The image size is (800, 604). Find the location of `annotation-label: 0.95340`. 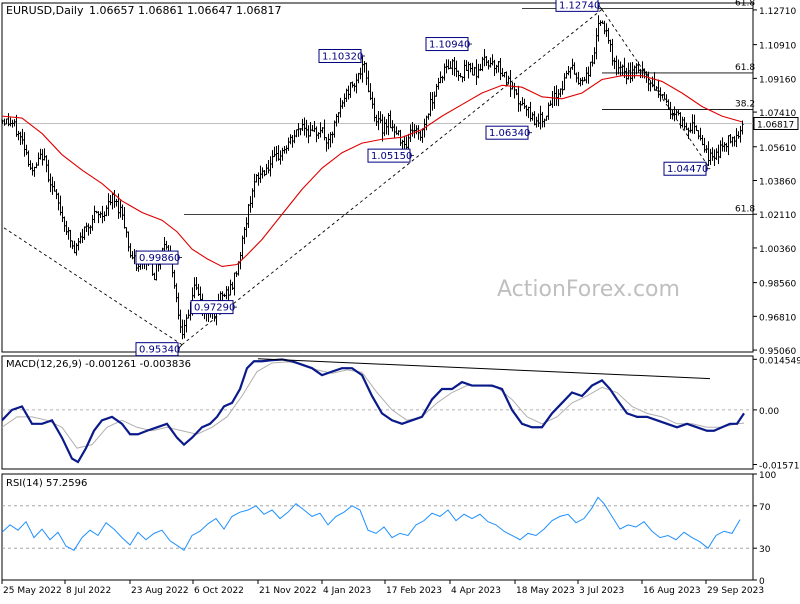

annotation-label: 0.95340 is located at coordinates (159, 350).